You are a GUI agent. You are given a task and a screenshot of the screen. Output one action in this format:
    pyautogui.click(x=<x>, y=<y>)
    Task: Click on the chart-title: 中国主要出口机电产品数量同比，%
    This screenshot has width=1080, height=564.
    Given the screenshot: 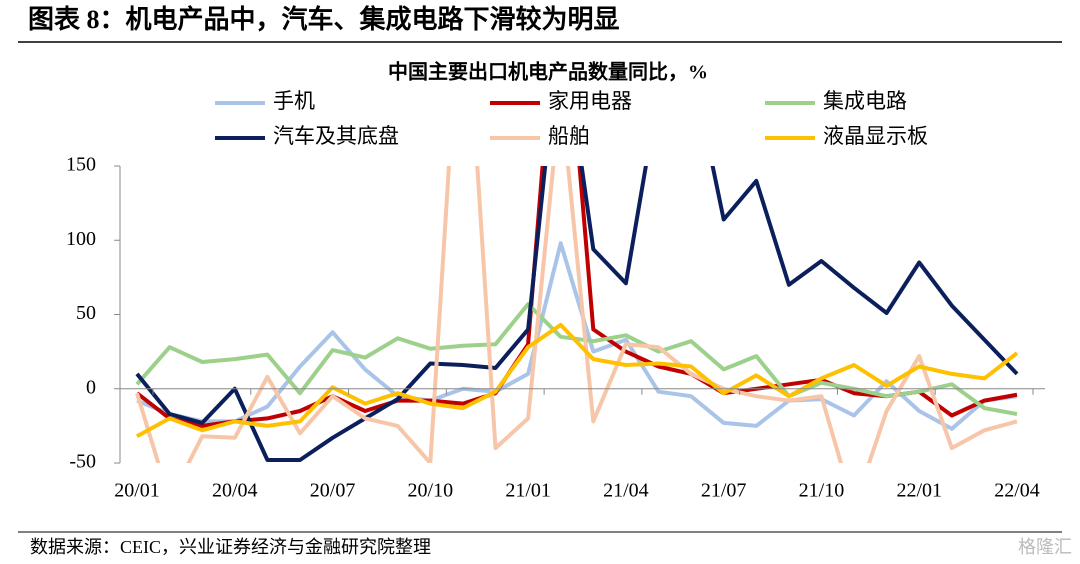 What is the action you would take?
    pyautogui.click(x=548, y=72)
    